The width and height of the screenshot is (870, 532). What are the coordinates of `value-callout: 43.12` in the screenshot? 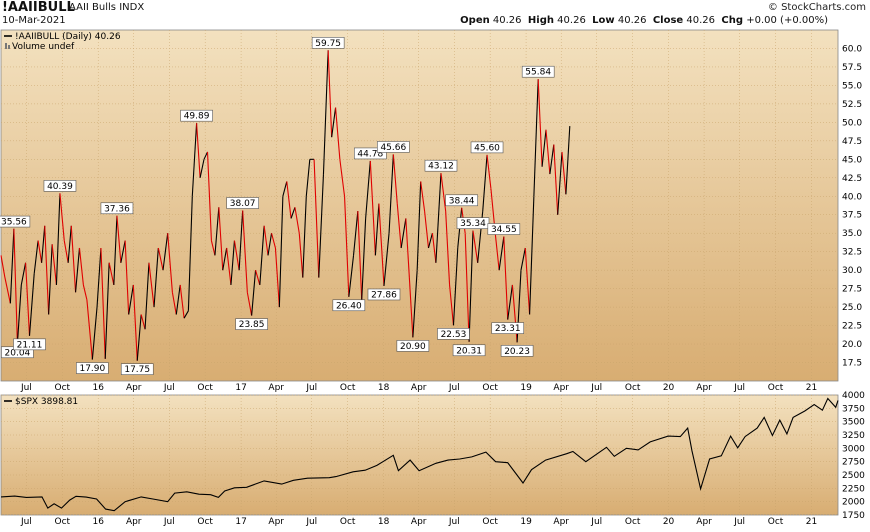 It's located at (441, 165).